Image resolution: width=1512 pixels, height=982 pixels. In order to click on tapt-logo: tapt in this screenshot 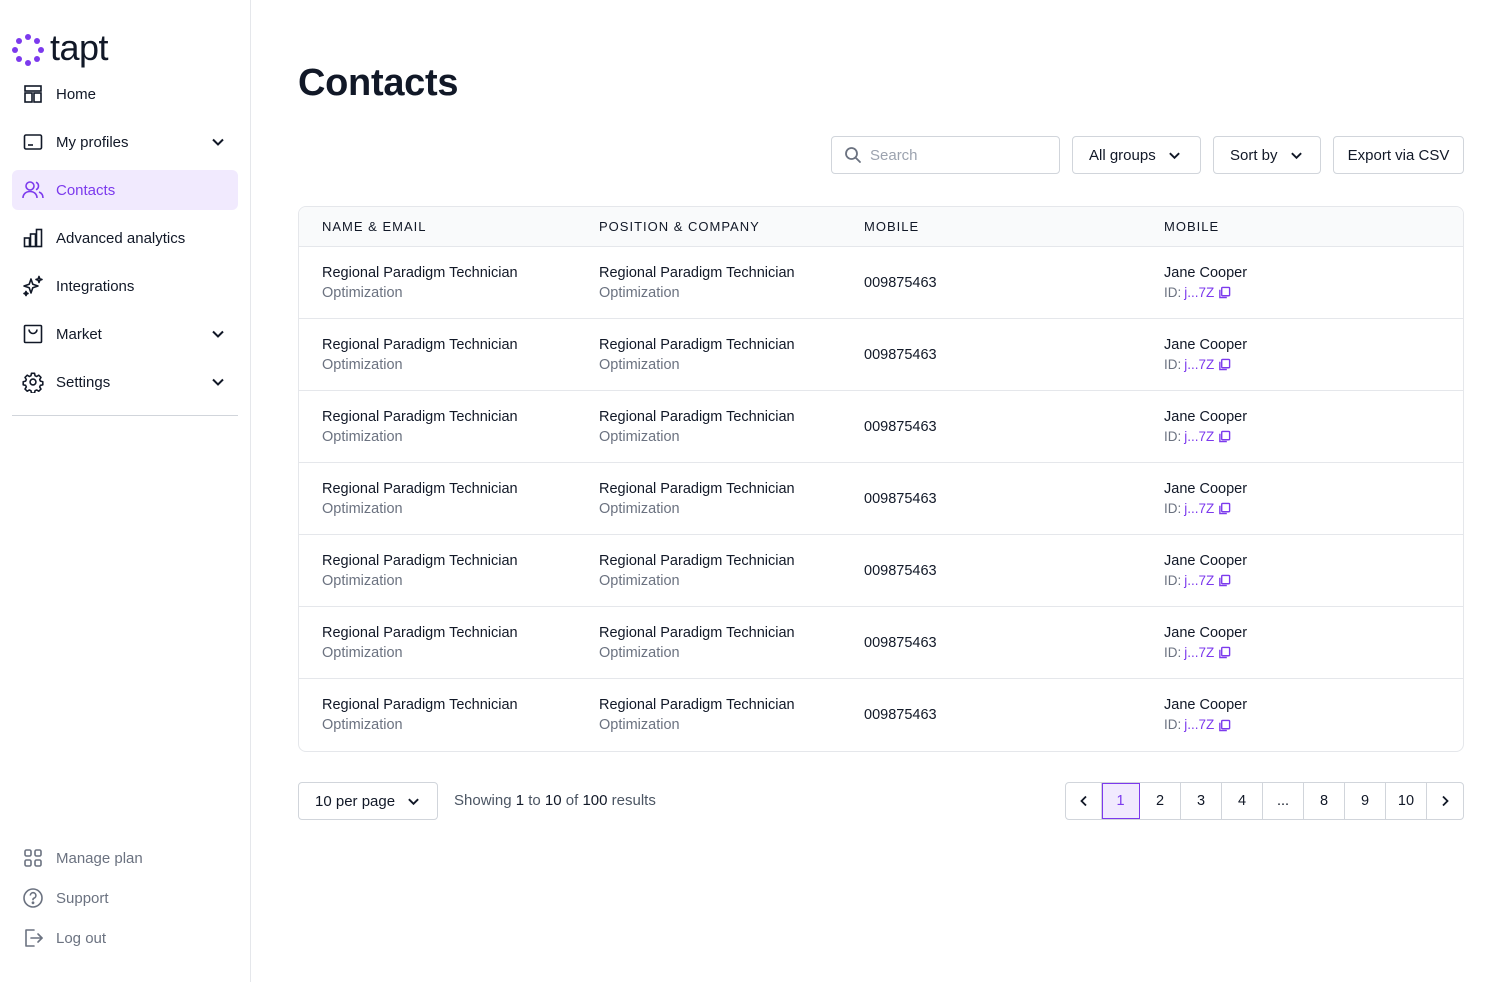, I will do `click(60, 50)`.